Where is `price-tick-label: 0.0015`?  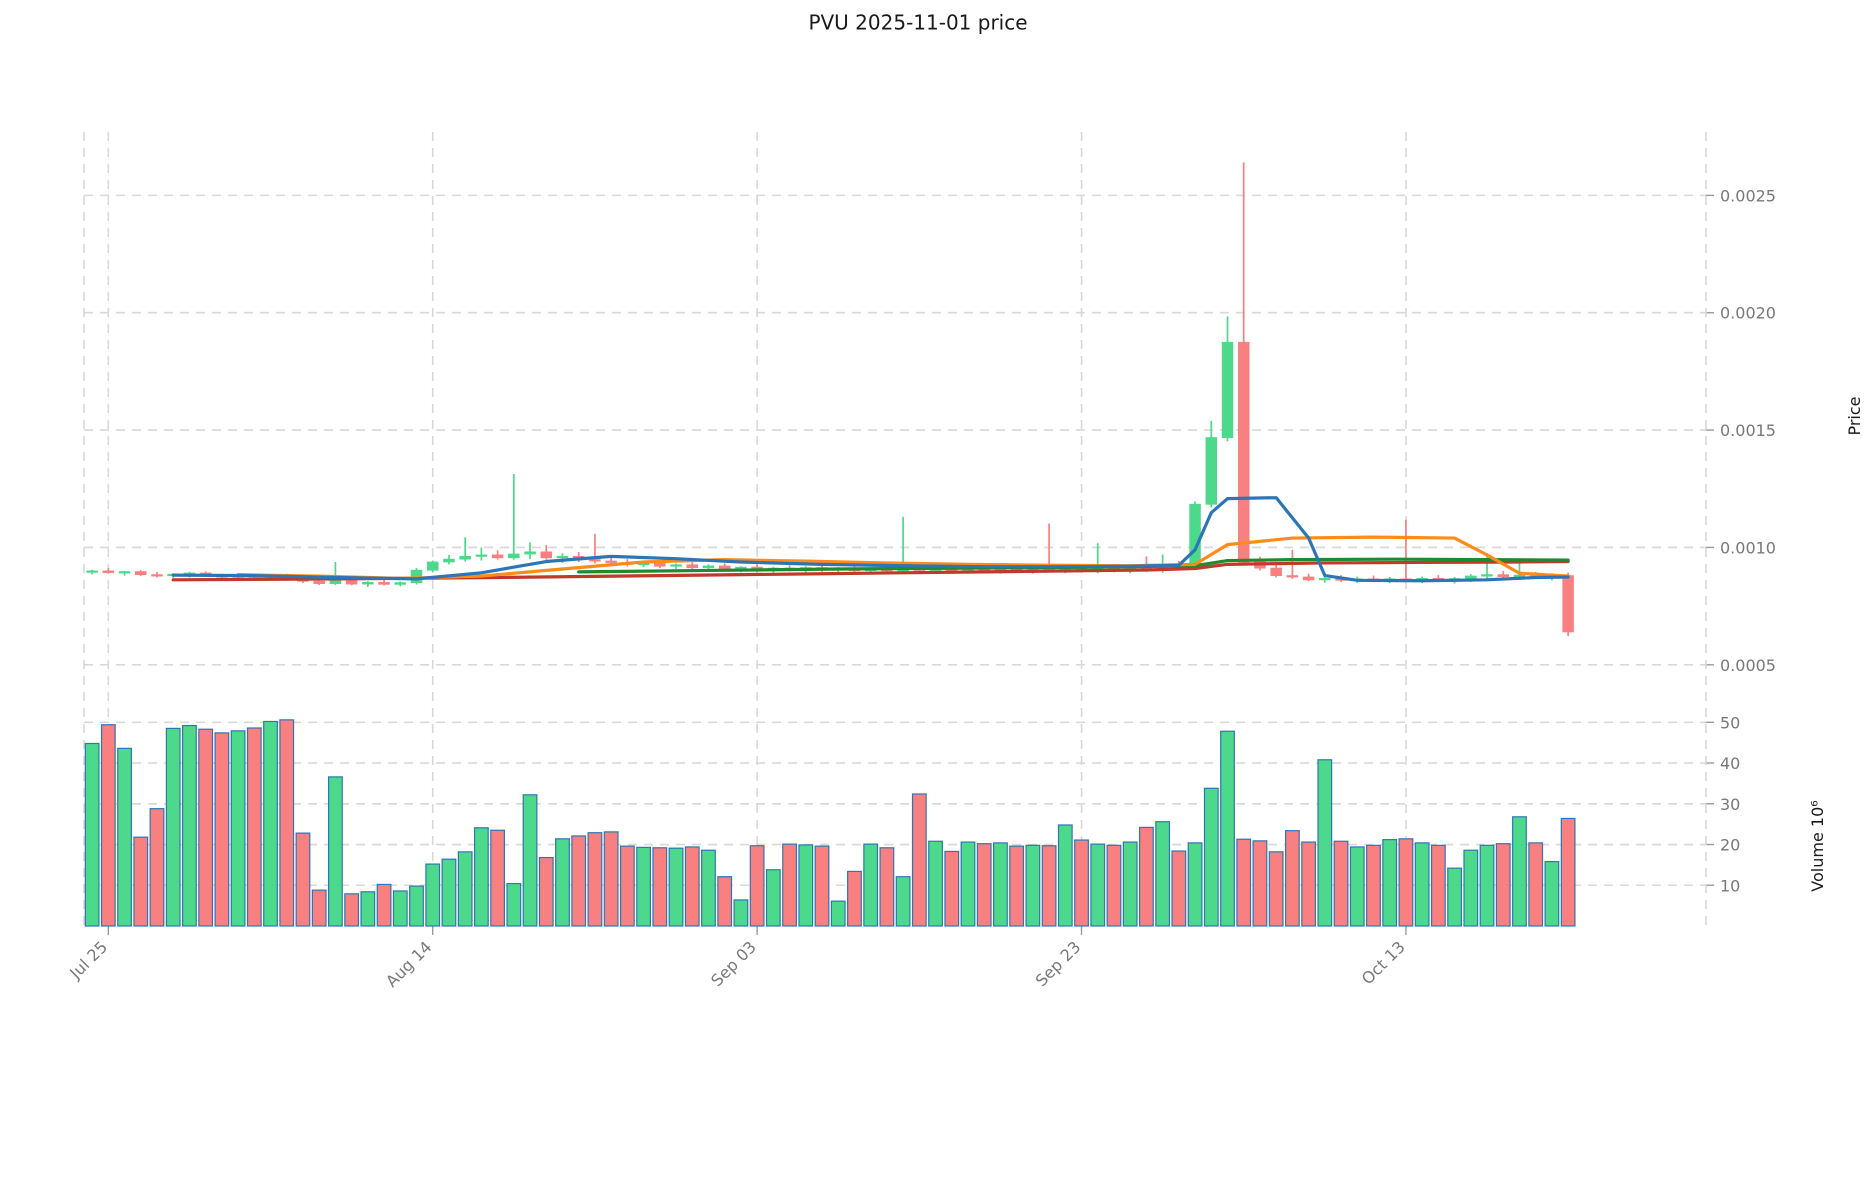
price-tick-label: 0.0015 is located at coordinates (1748, 430).